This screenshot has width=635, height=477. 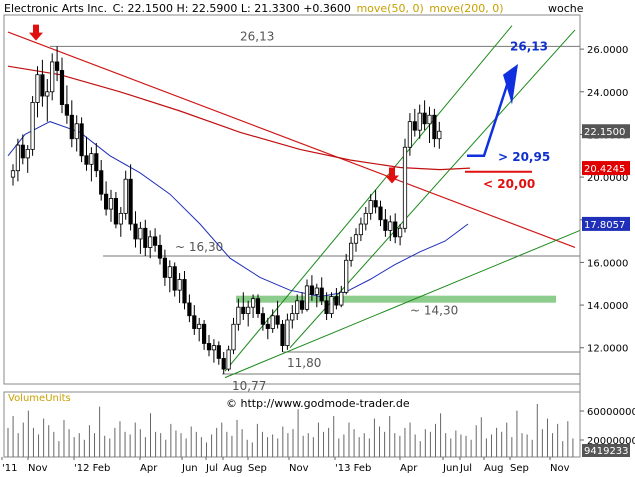 I want to click on level-label: ~ 16,30, so click(x=199, y=247).